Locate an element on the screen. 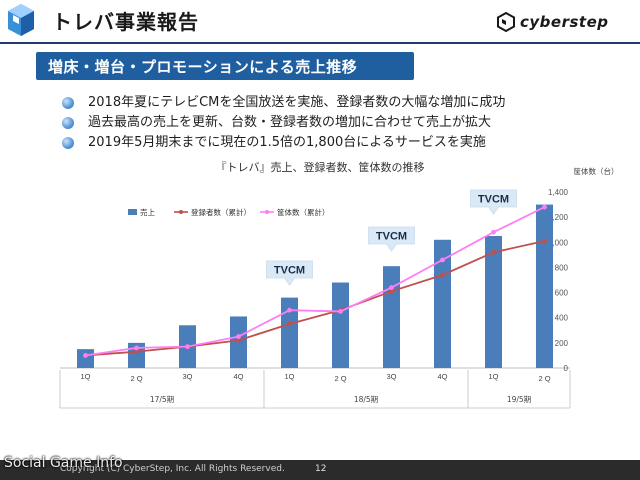 This screenshot has width=640, height=480. section-heading-bar: 増床・増台・プロモーションによる売上推移 is located at coordinates (225, 66).